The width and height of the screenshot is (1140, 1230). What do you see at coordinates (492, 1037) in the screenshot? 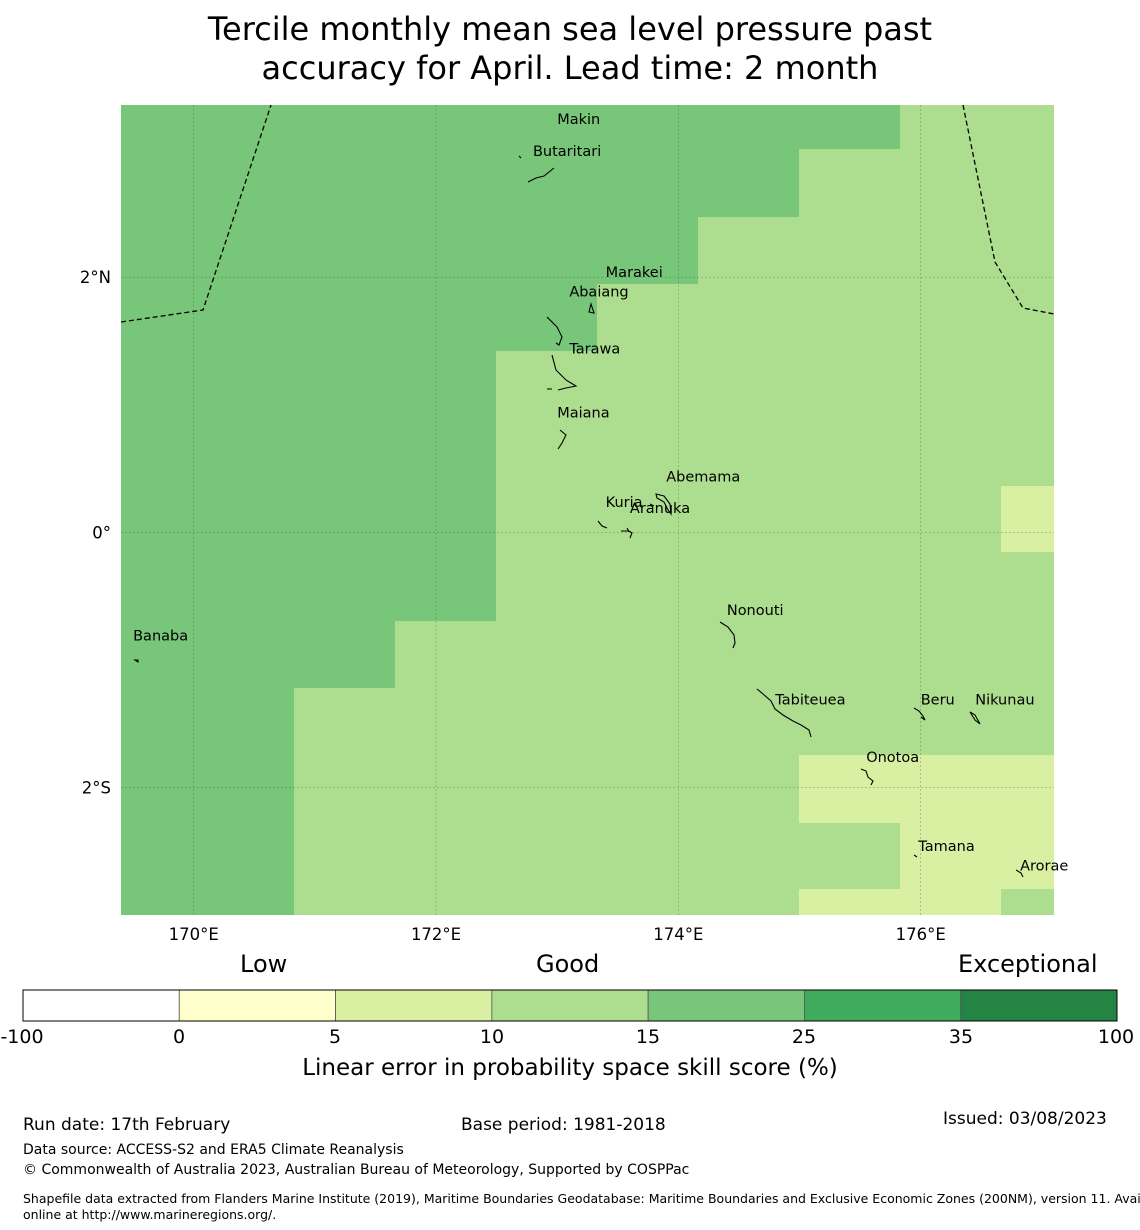
I see `colorbar-tick: 10` at bounding box center [492, 1037].